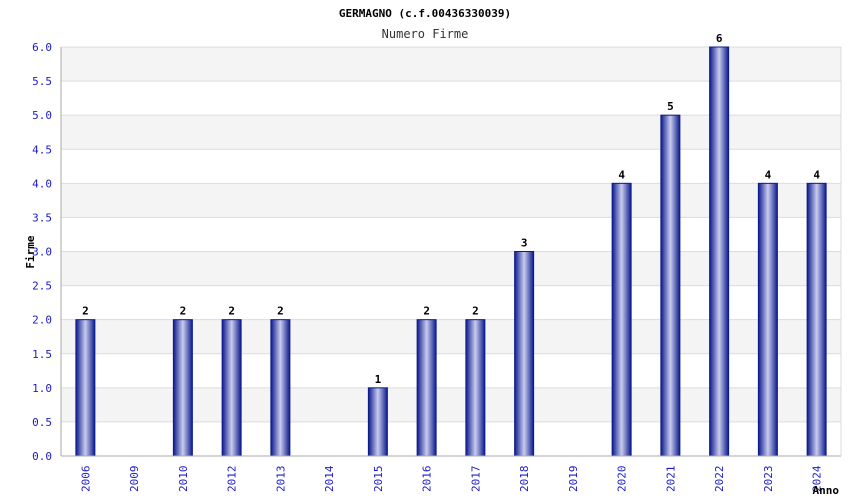 This screenshot has width=850, height=500. Describe the element at coordinates (42, 354) in the screenshot. I see `y-tick-label: 1.5` at that location.